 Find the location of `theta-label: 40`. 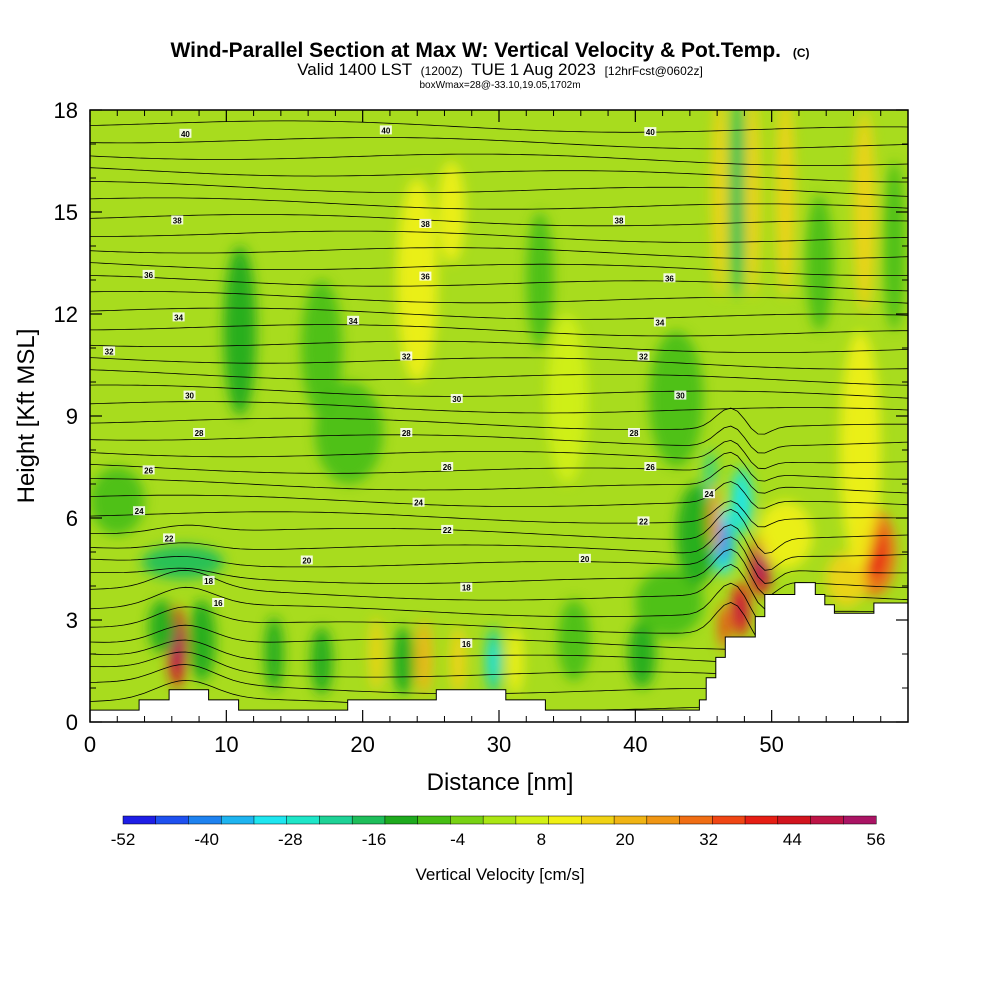

theta-label: 40 is located at coordinates (185, 133).